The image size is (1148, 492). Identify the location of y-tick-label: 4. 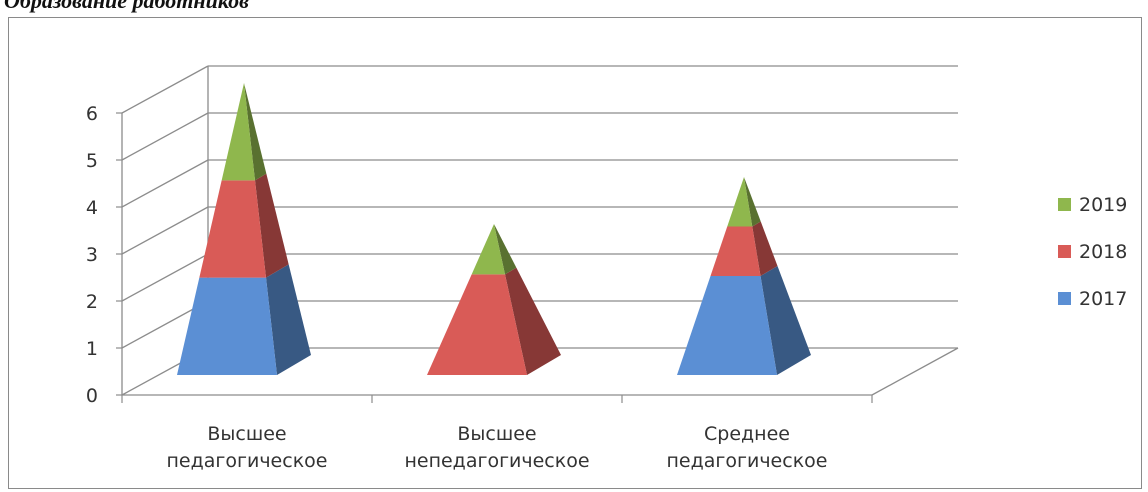
(92, 208).